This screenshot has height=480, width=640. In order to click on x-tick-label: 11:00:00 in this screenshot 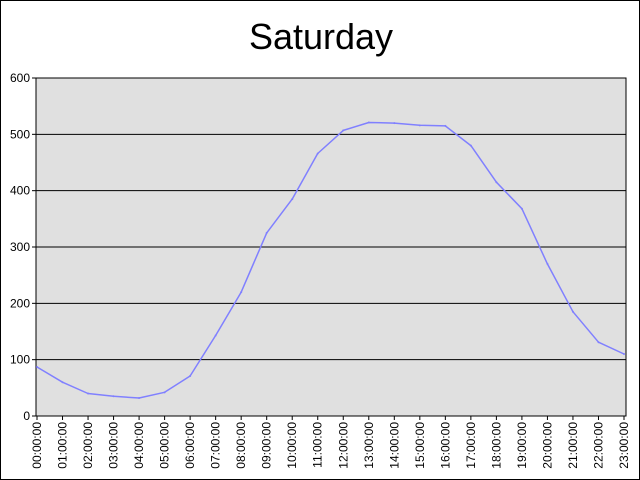, I will do `click(318, 445)`.